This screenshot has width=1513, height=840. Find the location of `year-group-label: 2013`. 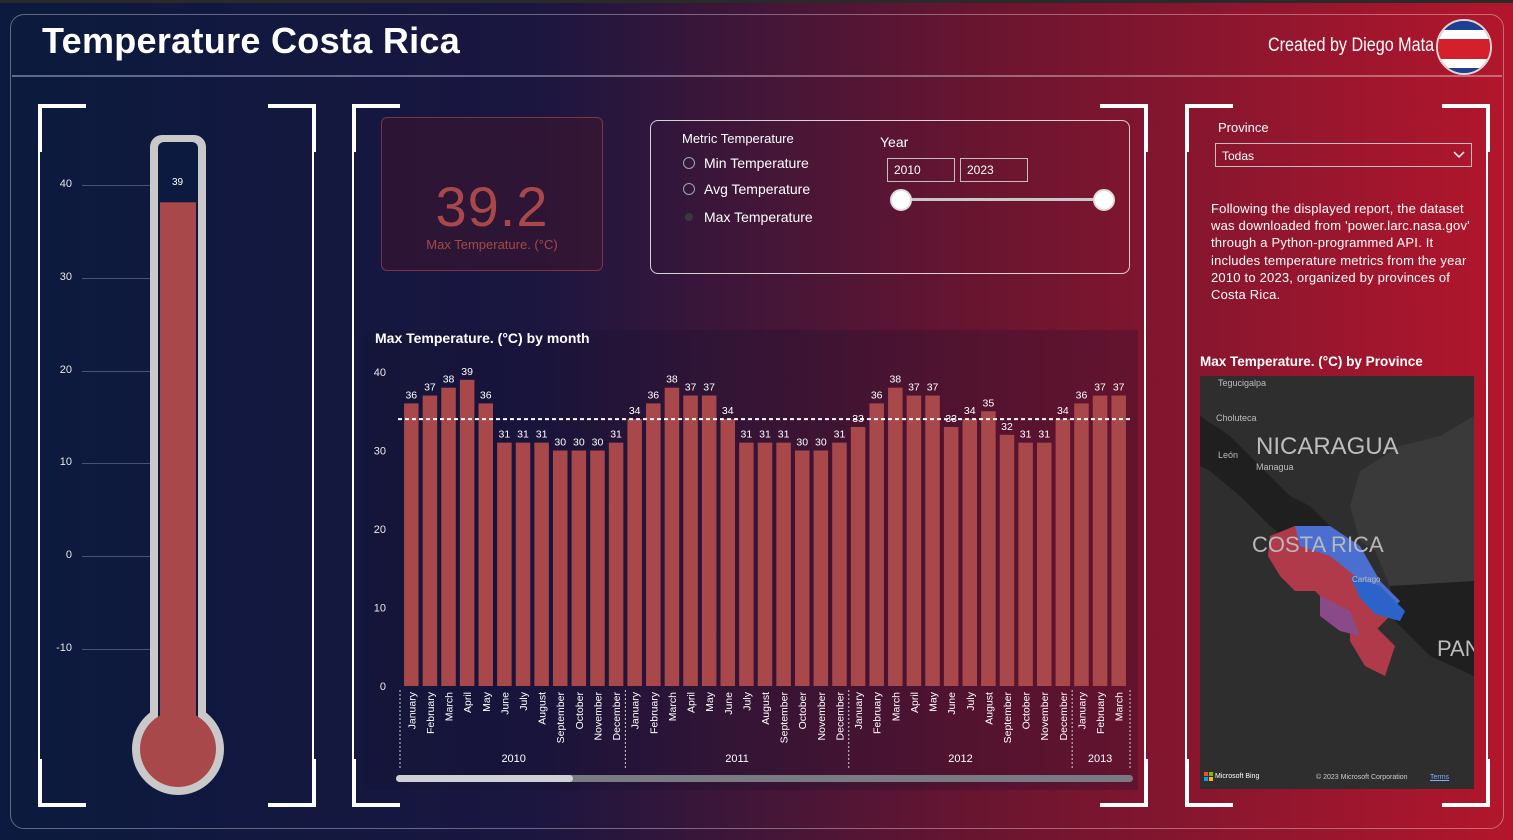

year-group-label: 2013 is located at coordinates (1100, 759).